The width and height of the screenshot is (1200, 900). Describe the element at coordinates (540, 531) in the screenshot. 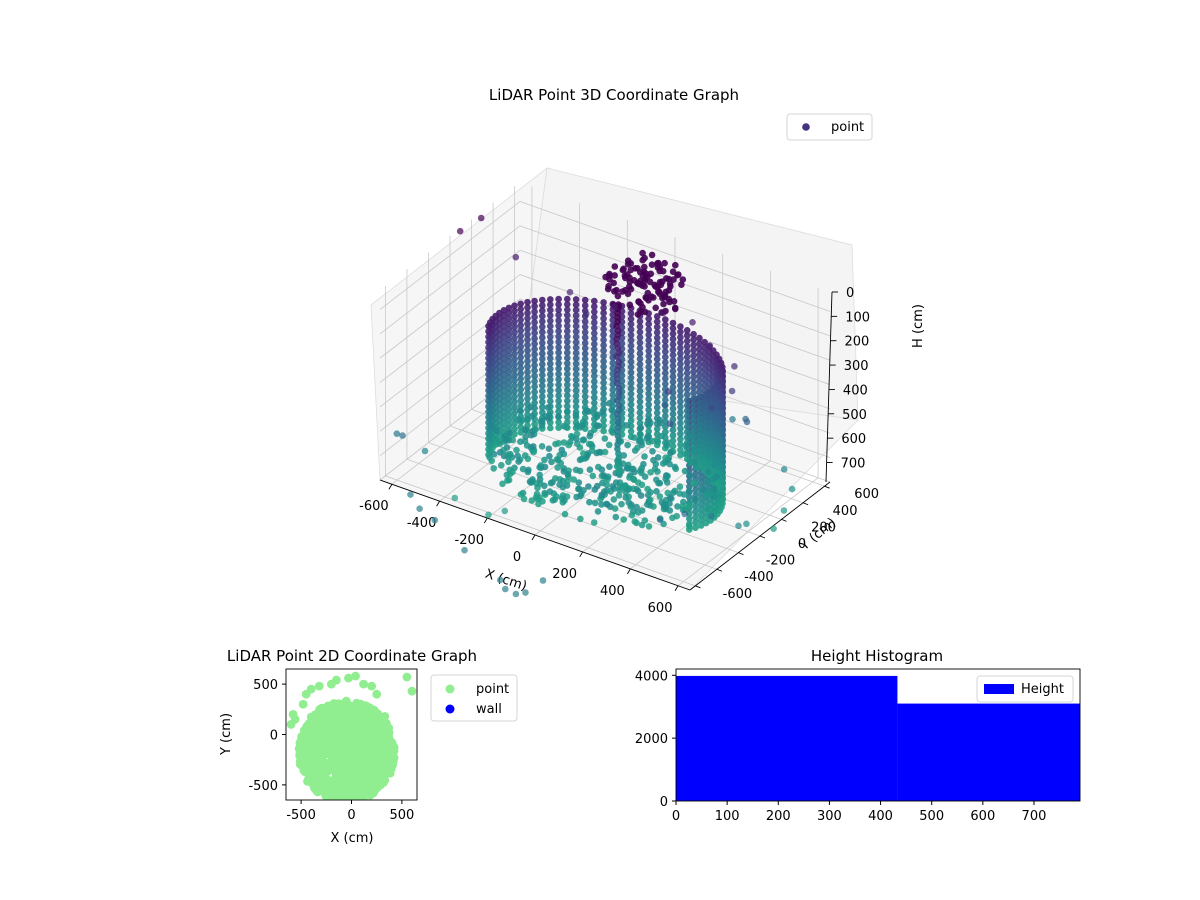

I see `grid-line` at that location.